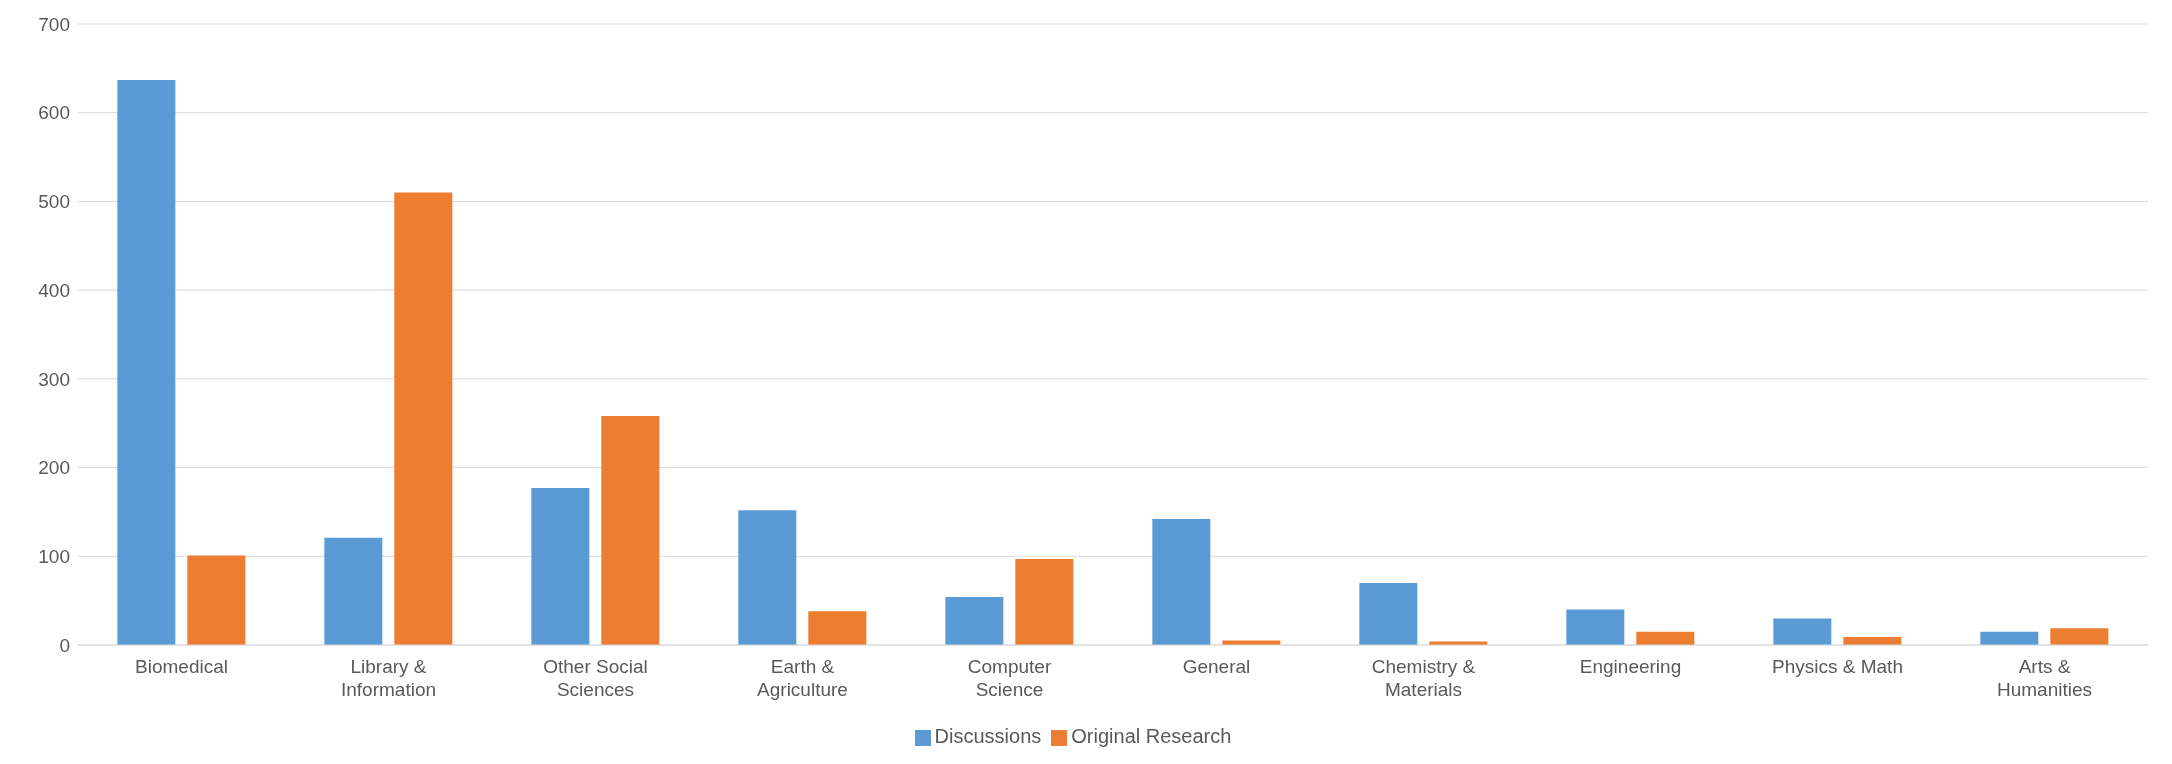 Image resolution: width=2172 pixels, height=764 pixels. I want to click on y-tick-label: 0, so click(64, 645).